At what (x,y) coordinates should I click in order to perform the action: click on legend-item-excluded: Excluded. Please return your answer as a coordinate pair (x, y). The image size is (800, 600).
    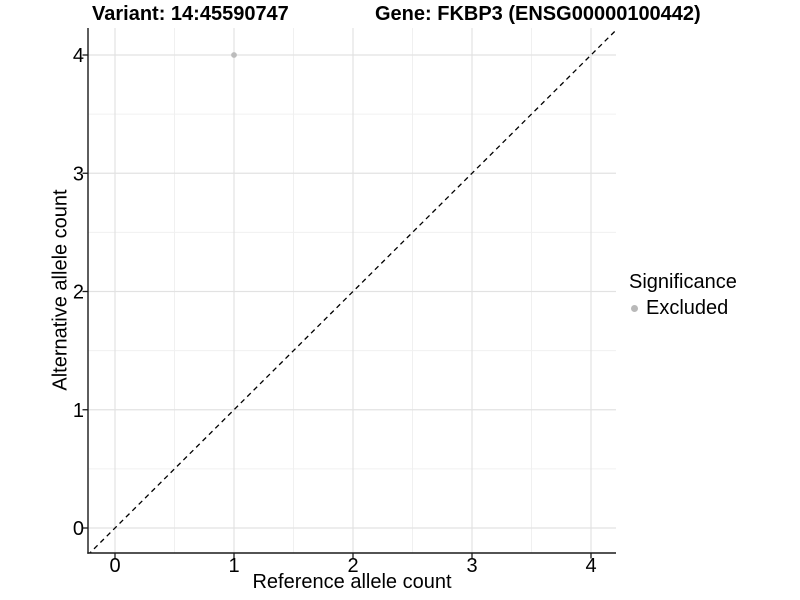
    Looking at the image, I should click on (683, 308).